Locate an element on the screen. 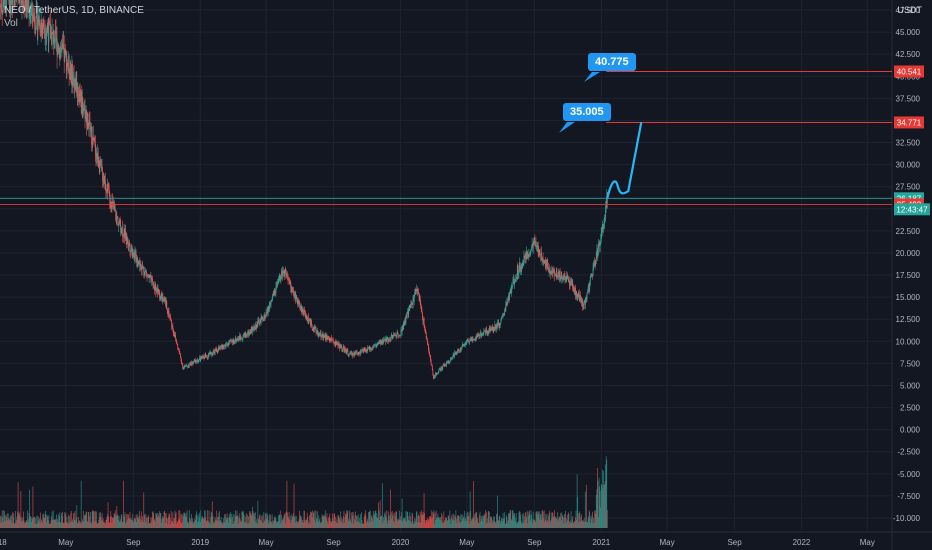 This screenshot has height=550, width=932. callout-target-lower: 35.005 is located at coordinates (587, 112).